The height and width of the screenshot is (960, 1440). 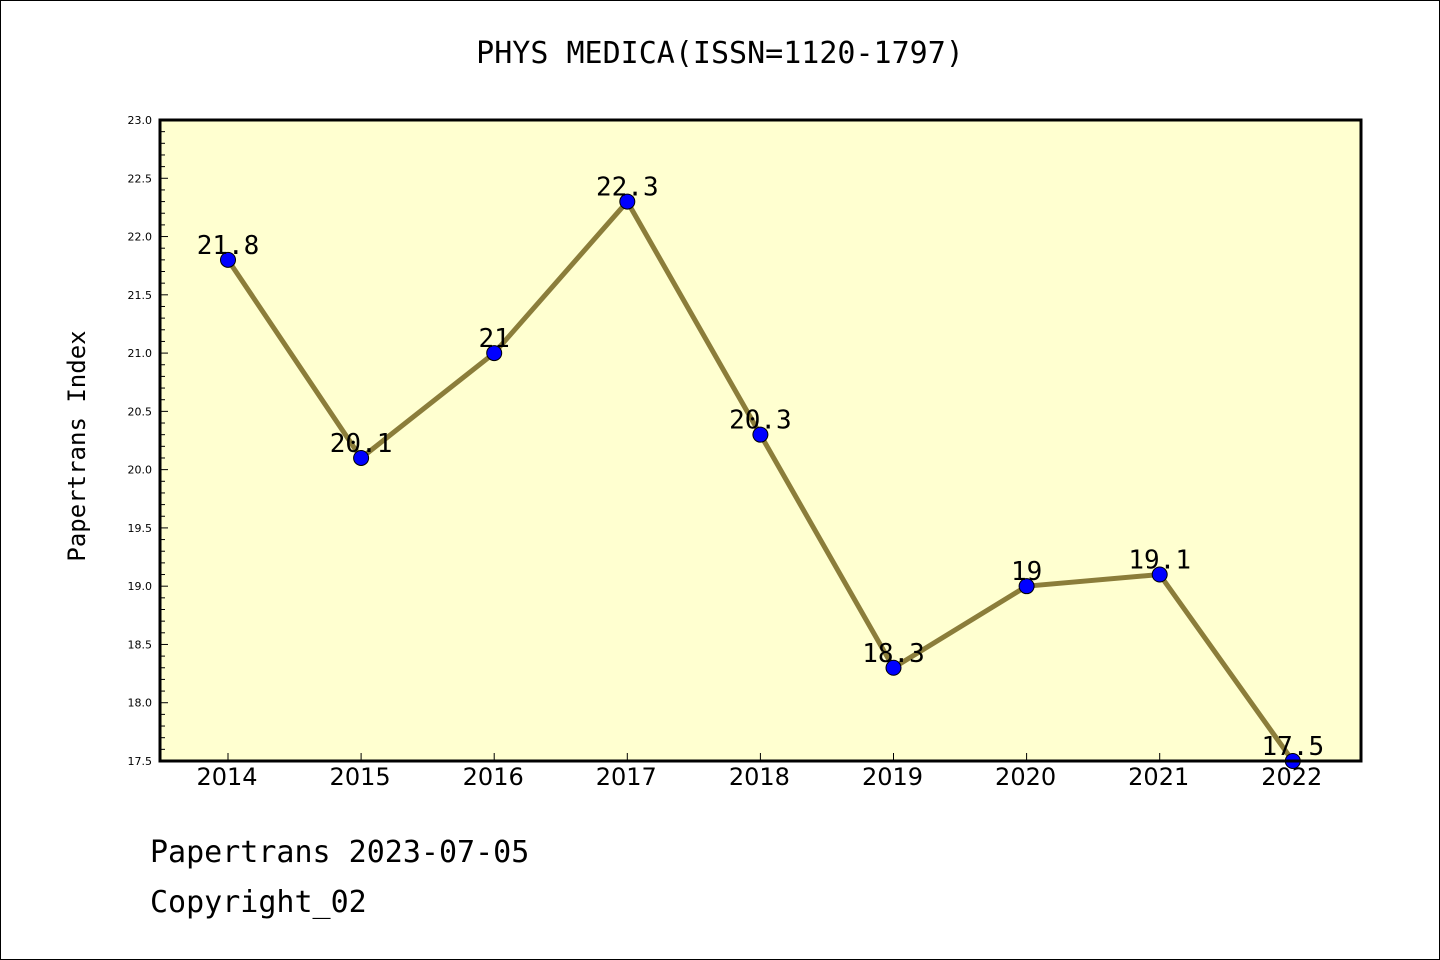 What do you see at coordinates (1292, 747) in the screenshot?
I see `data-label: 17.5` at bounding box center [1292, 747].